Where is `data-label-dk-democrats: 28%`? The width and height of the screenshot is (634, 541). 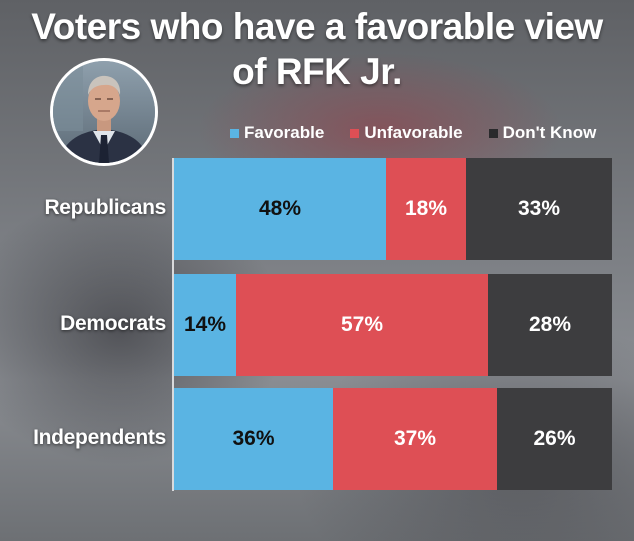
data-label-dk-democrats: 28% is located at coordinates (550, 324).